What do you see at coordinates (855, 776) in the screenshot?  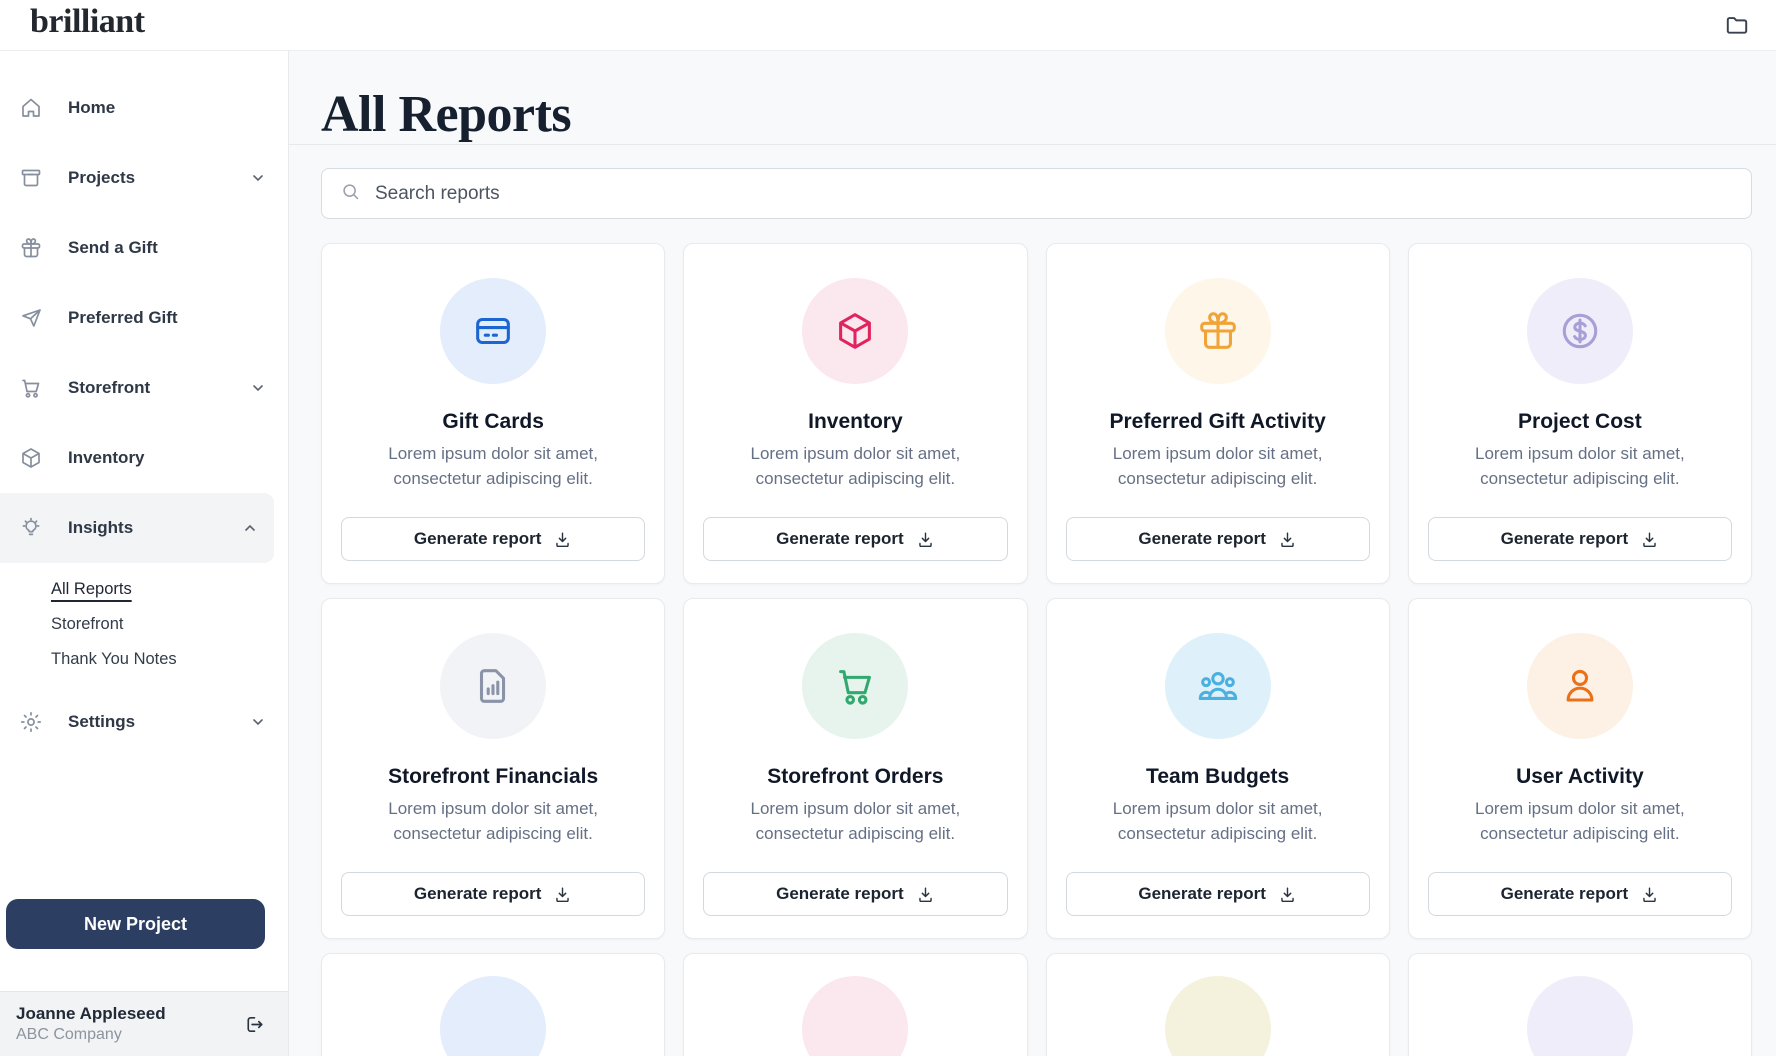 I see `card-title: Storefront Orders` at bounding box center [855, 776].